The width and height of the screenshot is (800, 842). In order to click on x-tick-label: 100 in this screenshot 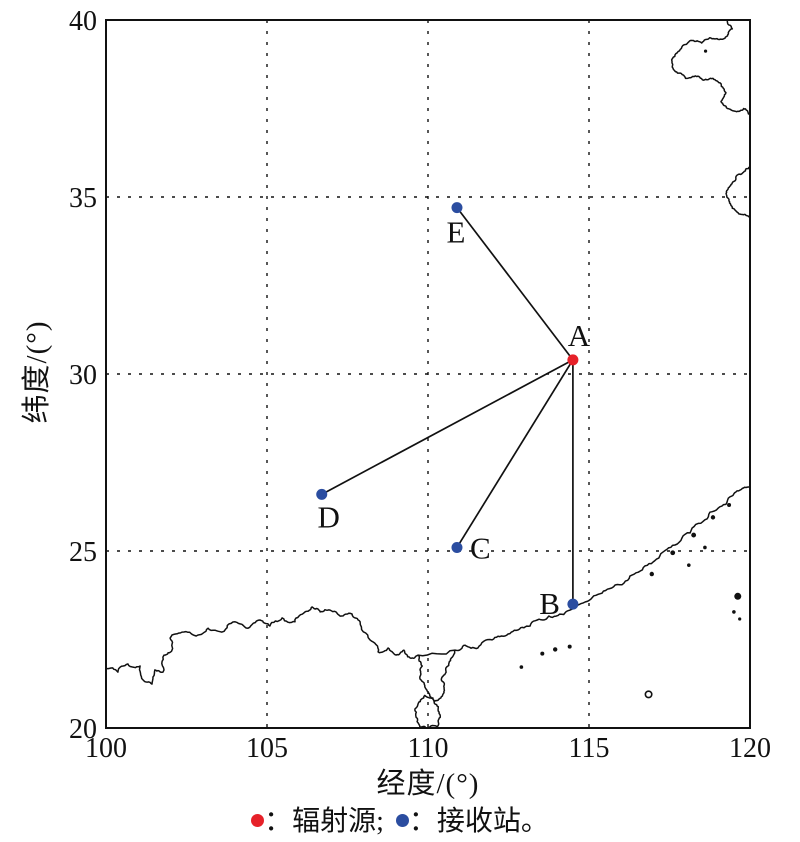, I will do `click(106, 748)`.